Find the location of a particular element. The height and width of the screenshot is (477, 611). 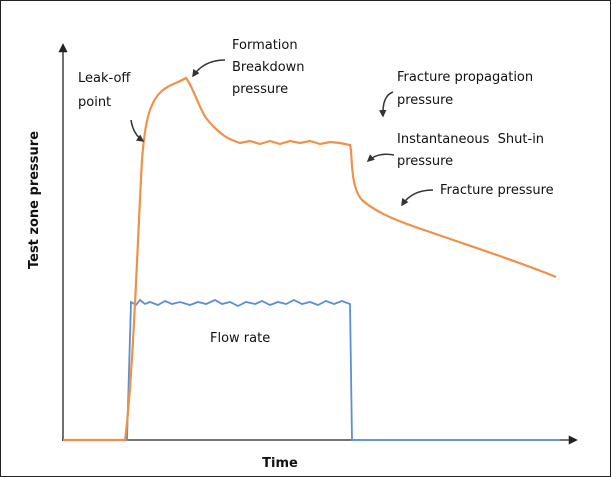

annotation-text: point is located at coordinates (94, 102).